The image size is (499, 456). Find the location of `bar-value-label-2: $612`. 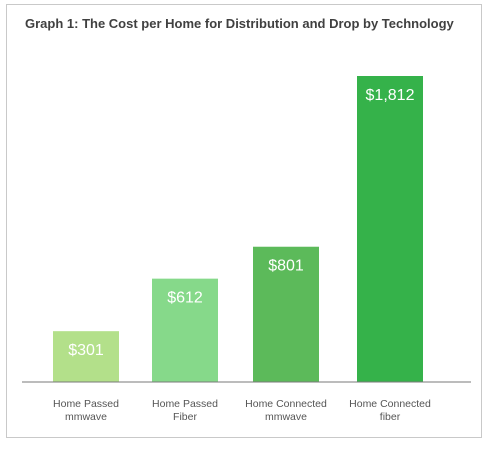

bar-value-label-2: $612 is located at coordinates (185, 298).